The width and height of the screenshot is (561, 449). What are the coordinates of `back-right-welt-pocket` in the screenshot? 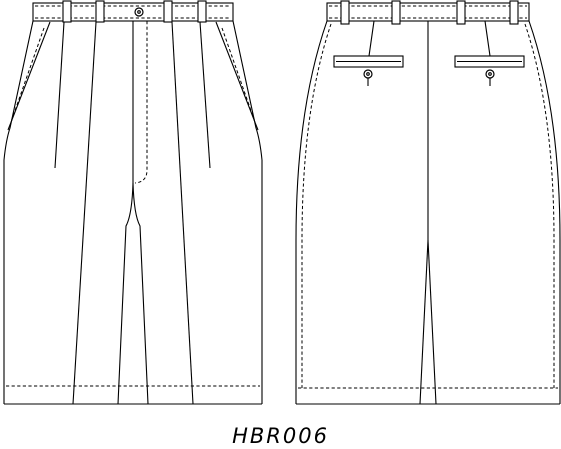 It's located at (489, 61).